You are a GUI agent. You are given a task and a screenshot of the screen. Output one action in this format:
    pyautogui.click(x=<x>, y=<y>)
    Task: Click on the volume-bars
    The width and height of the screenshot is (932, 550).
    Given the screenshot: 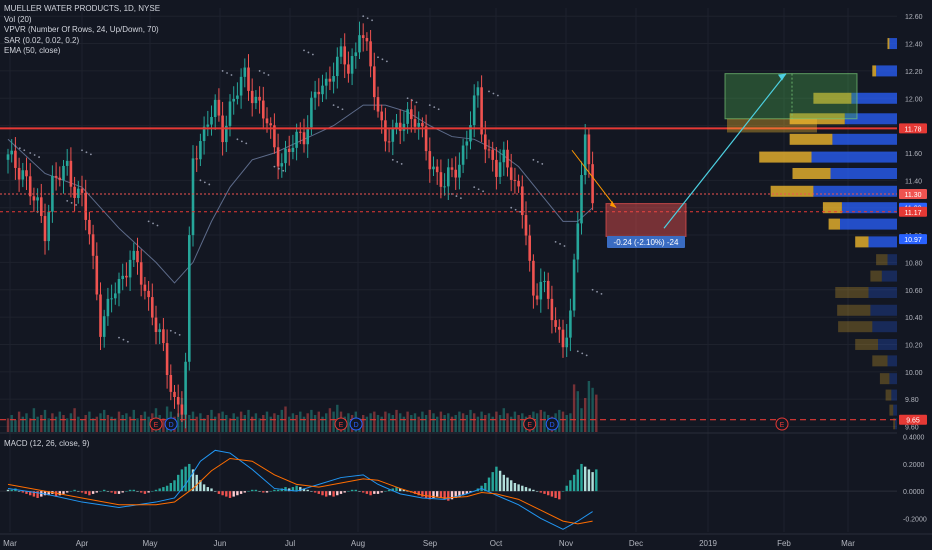 What is the action you would take?
    pyautogui.click(x=302, y=406)
    